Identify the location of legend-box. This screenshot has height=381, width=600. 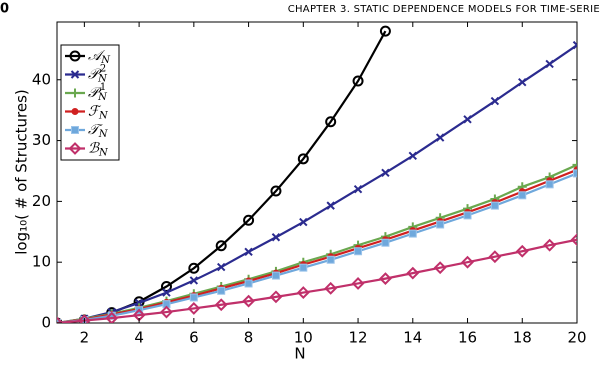
(90, 102).